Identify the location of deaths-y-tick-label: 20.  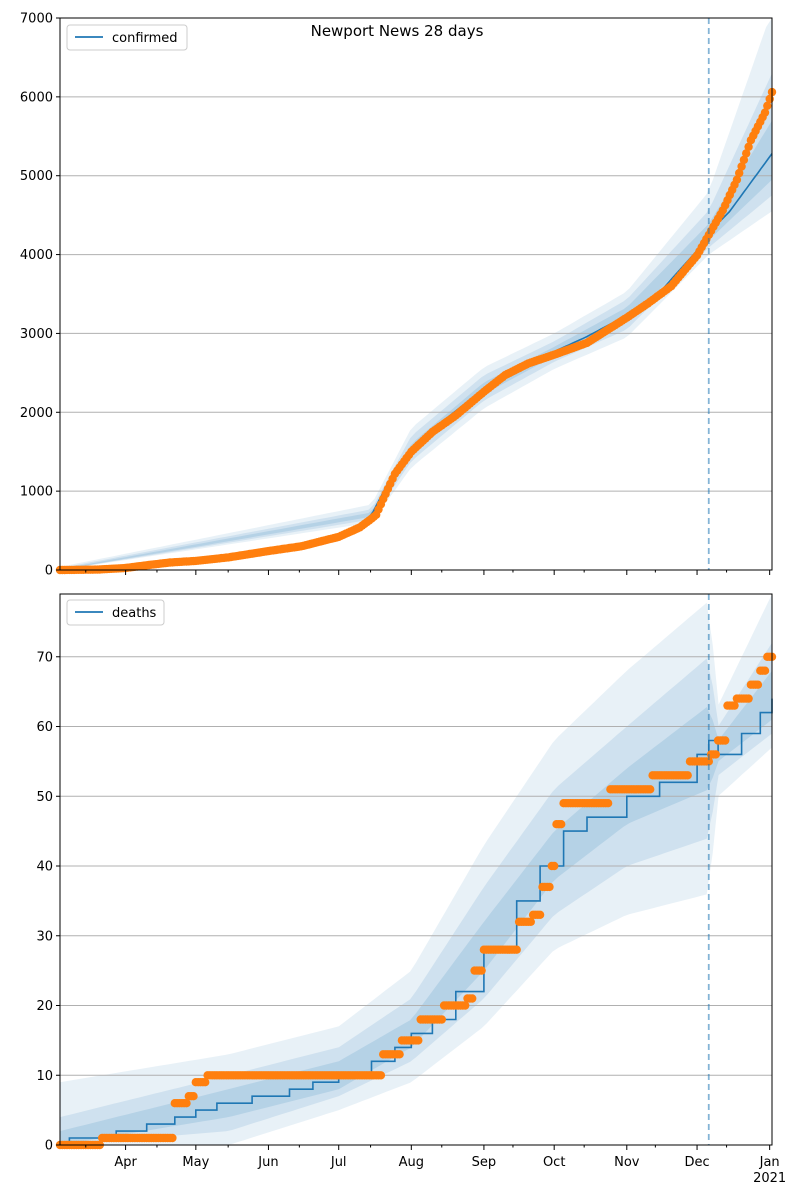
(44, 1006).